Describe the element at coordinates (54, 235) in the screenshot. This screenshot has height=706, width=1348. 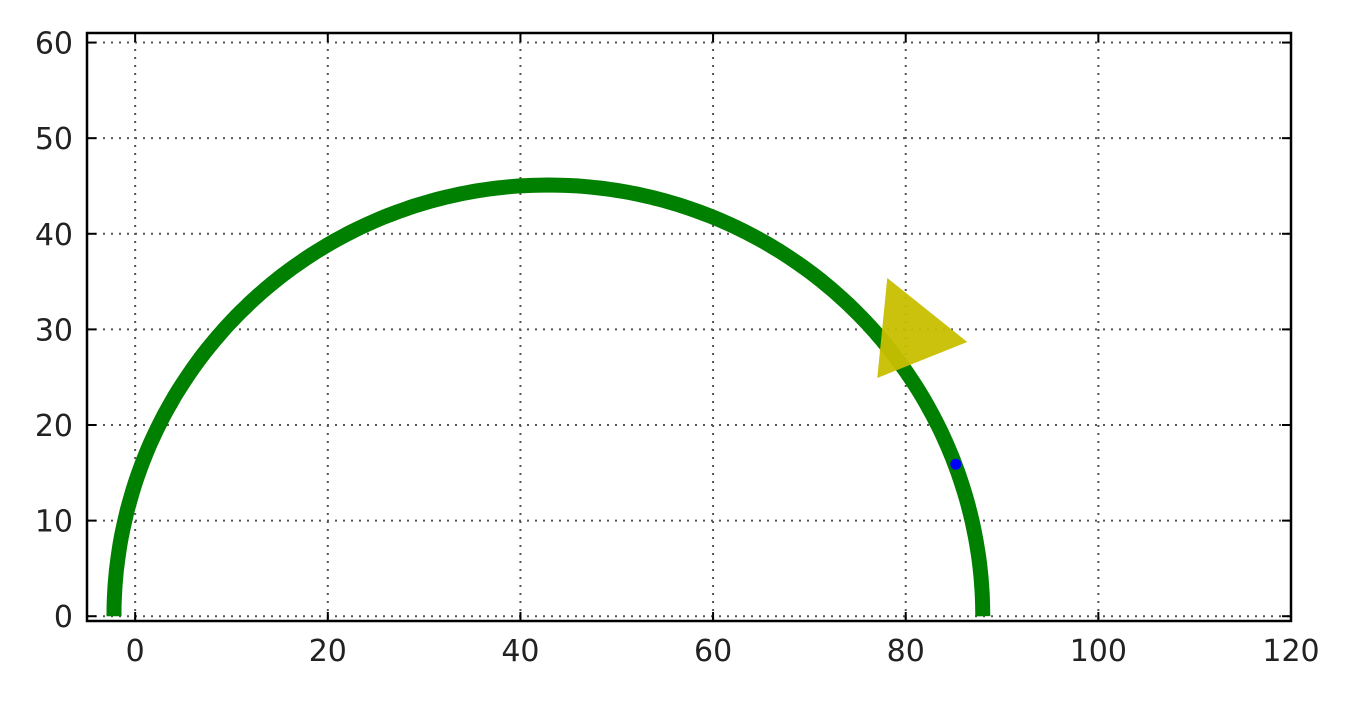
I see `y-tick-label: 40` at that location.